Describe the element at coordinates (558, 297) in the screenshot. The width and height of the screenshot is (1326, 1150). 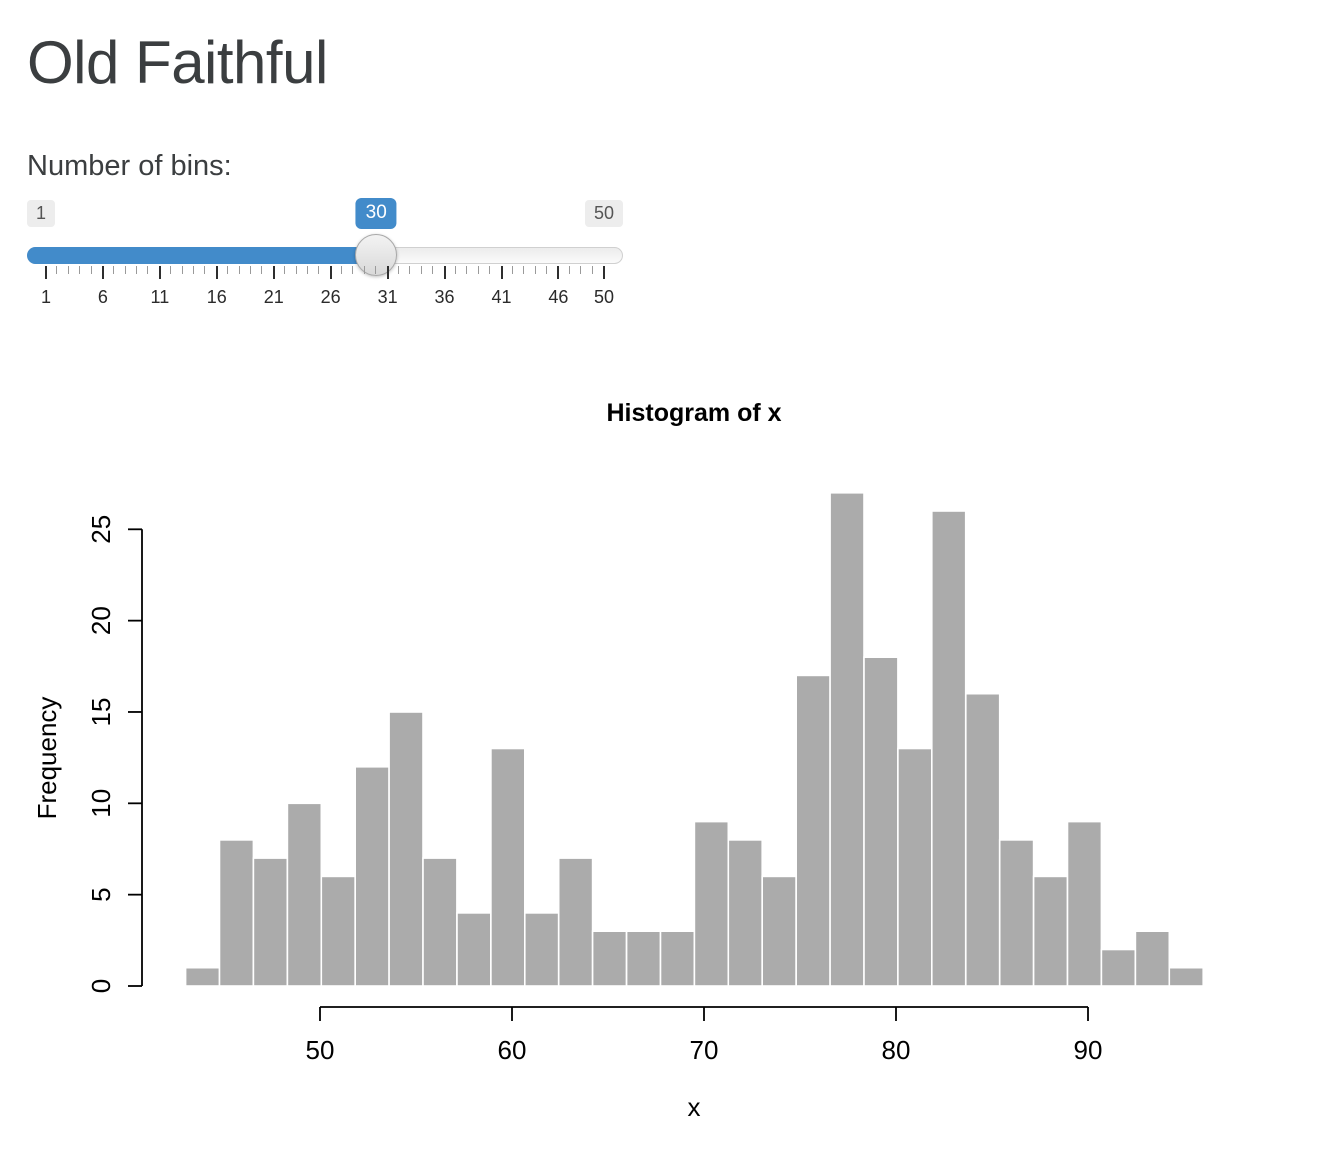
I see `slider-tick-label: 46` at that location.